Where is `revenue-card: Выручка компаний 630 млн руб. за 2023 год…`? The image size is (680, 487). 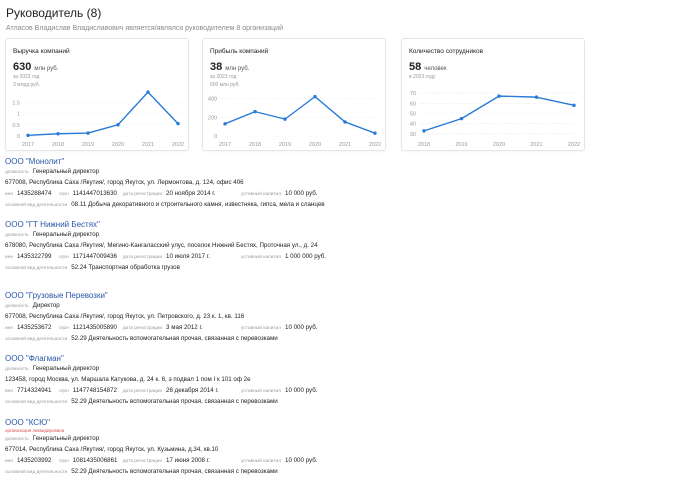
revenue-card: Выручка компаний 630 млн руб. за 2023 год… is located at coordinates (97, 94).